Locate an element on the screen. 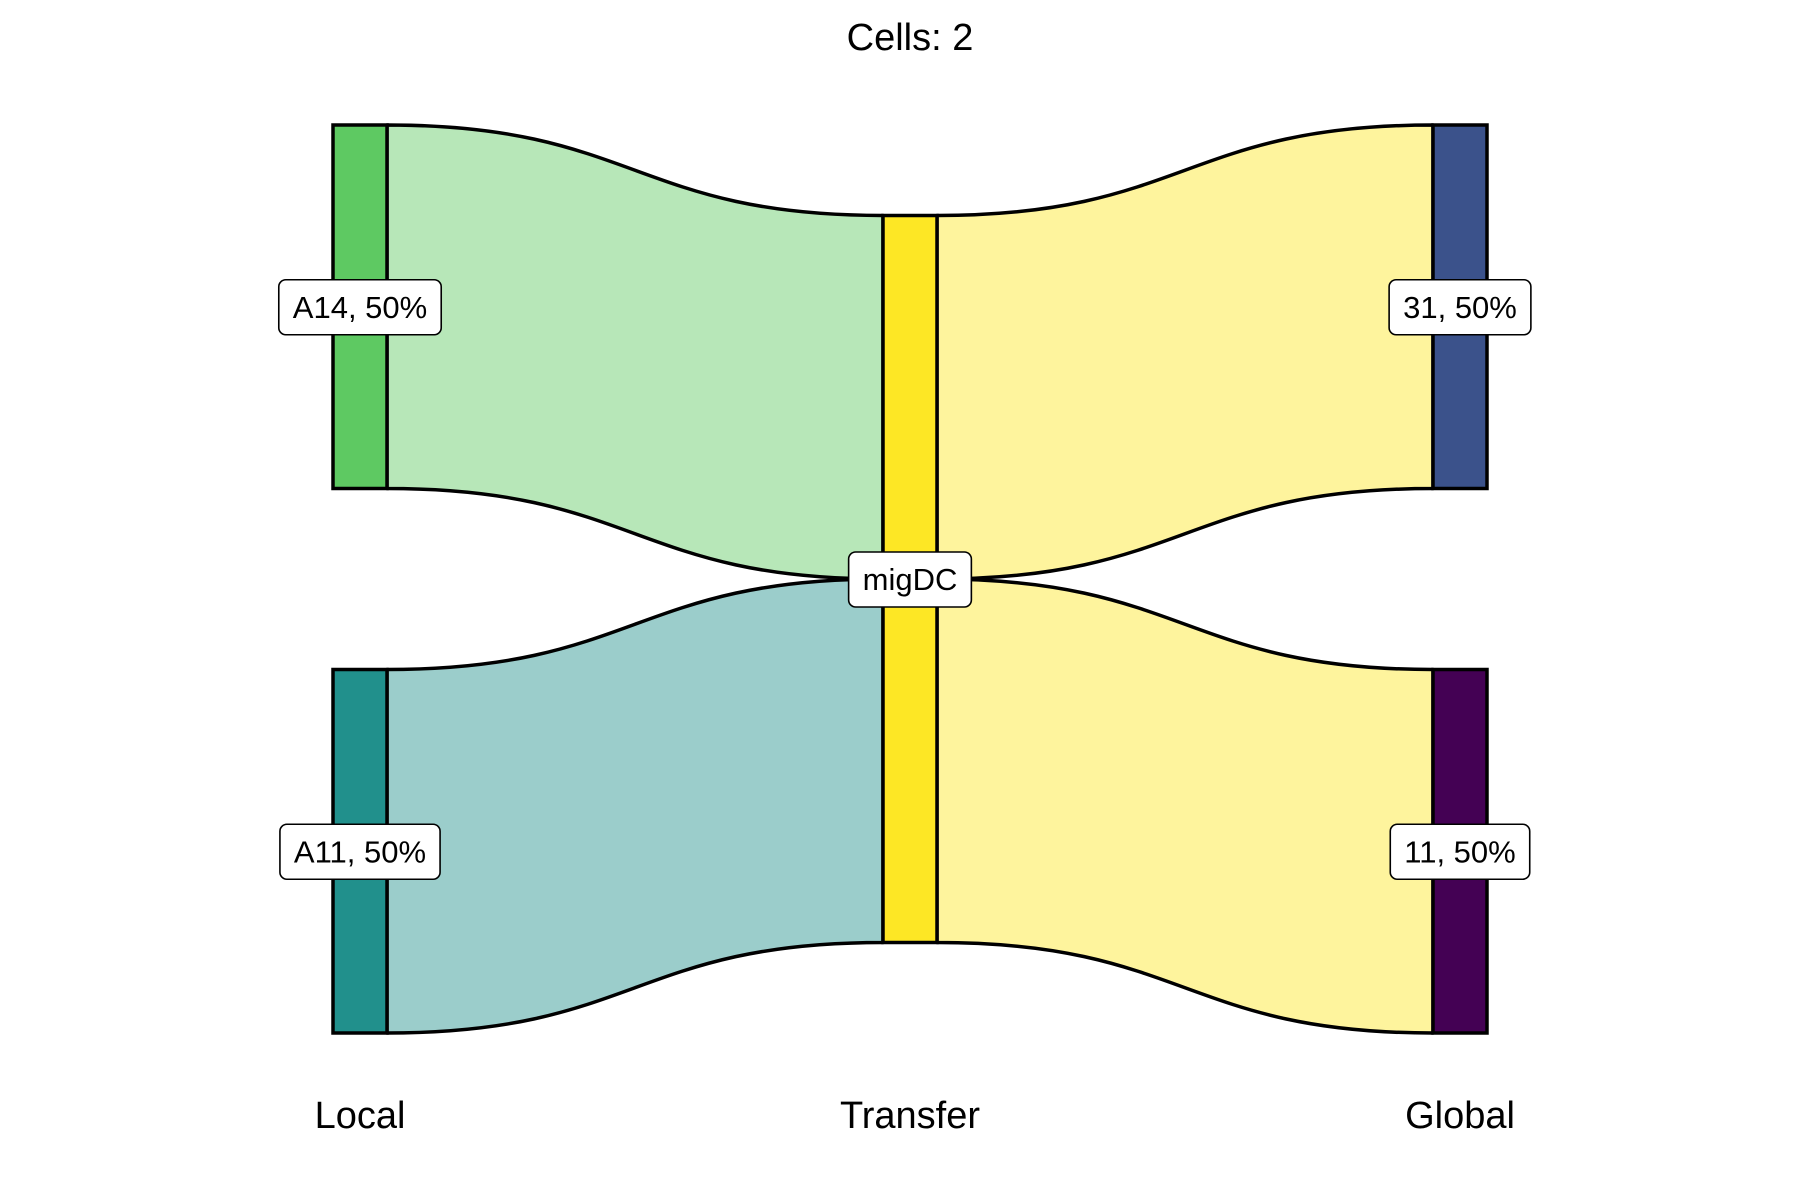 The image size is (1800, 1200). stratum-label-local-A14: A14, 50% is located at coordinates (360, 307).